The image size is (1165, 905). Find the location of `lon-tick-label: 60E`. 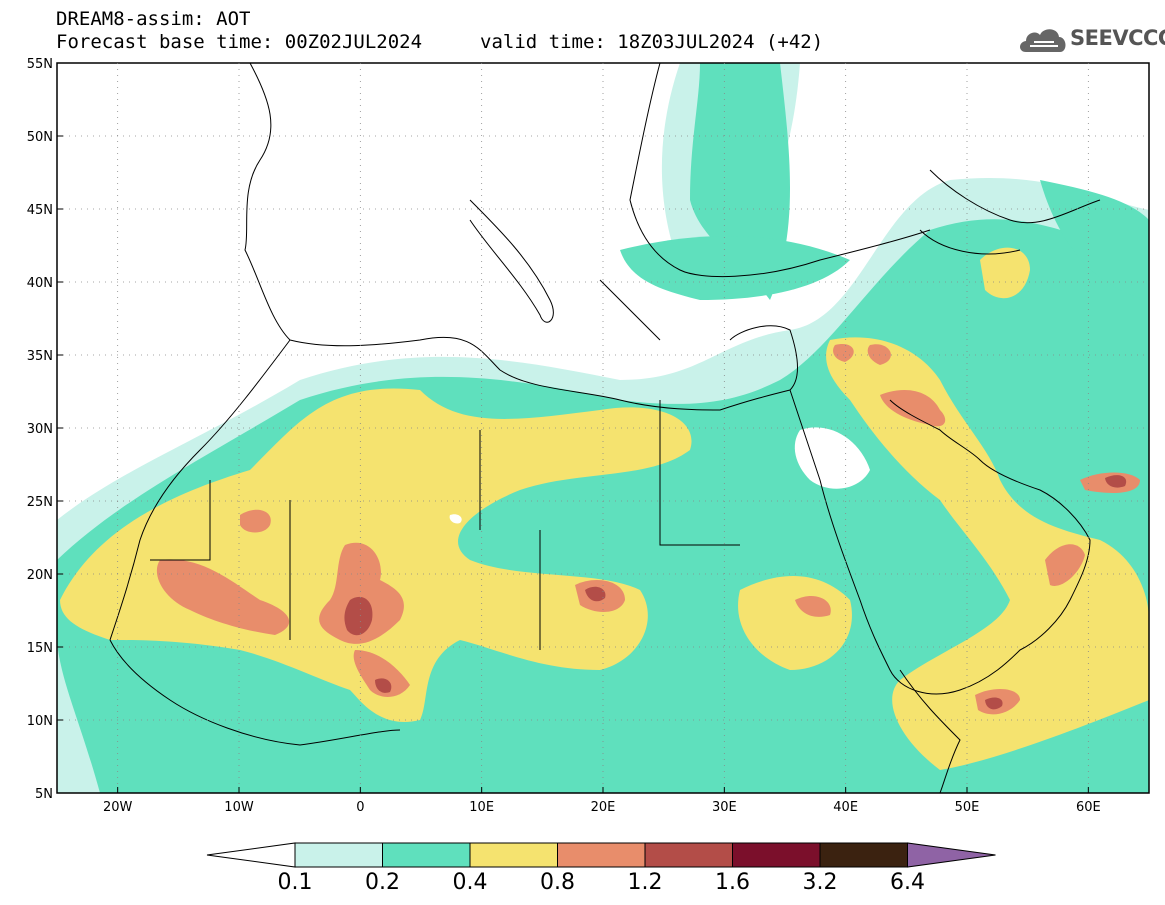

lon-tick-label: 60E is located at coordinates (1088, 807).